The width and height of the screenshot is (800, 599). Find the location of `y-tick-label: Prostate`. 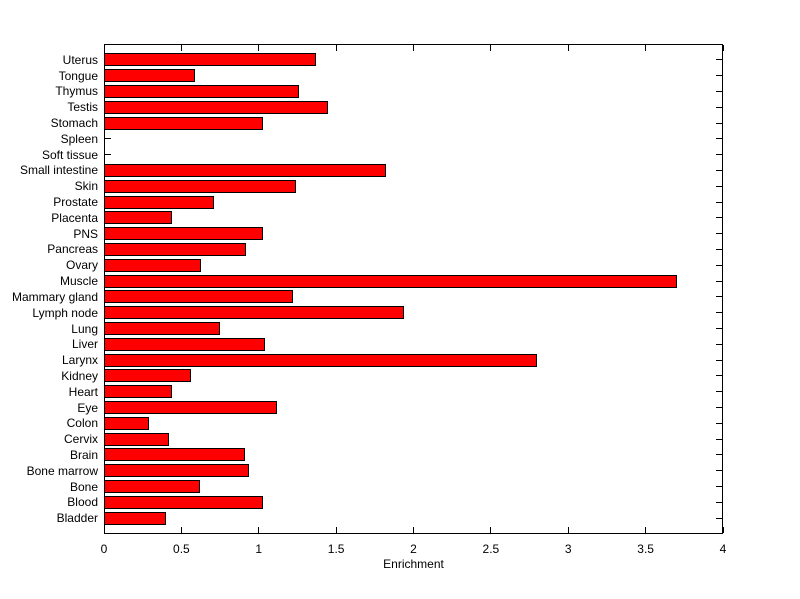

y-tick-label: Prostate is located at coordinates (75, 202).